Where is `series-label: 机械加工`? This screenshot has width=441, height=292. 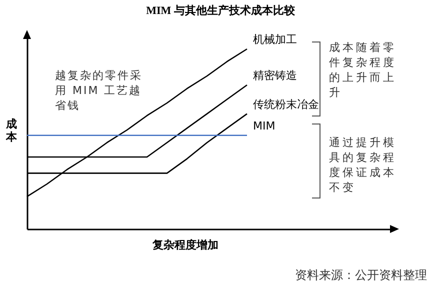 series-label: 机械加工 is located at coordinates (275, 39).